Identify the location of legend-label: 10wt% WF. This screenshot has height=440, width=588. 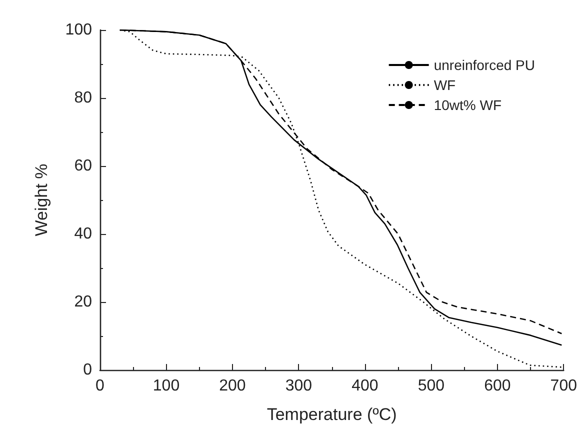
(468, 105).